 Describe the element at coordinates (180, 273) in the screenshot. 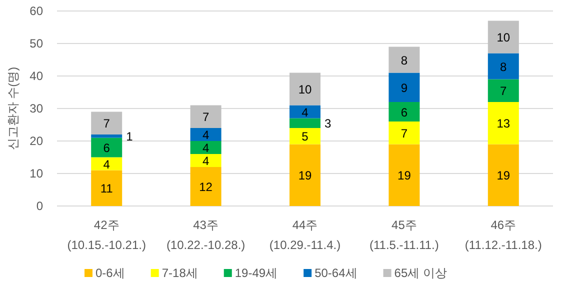

I see `legend-label: 7-18세` at that location.